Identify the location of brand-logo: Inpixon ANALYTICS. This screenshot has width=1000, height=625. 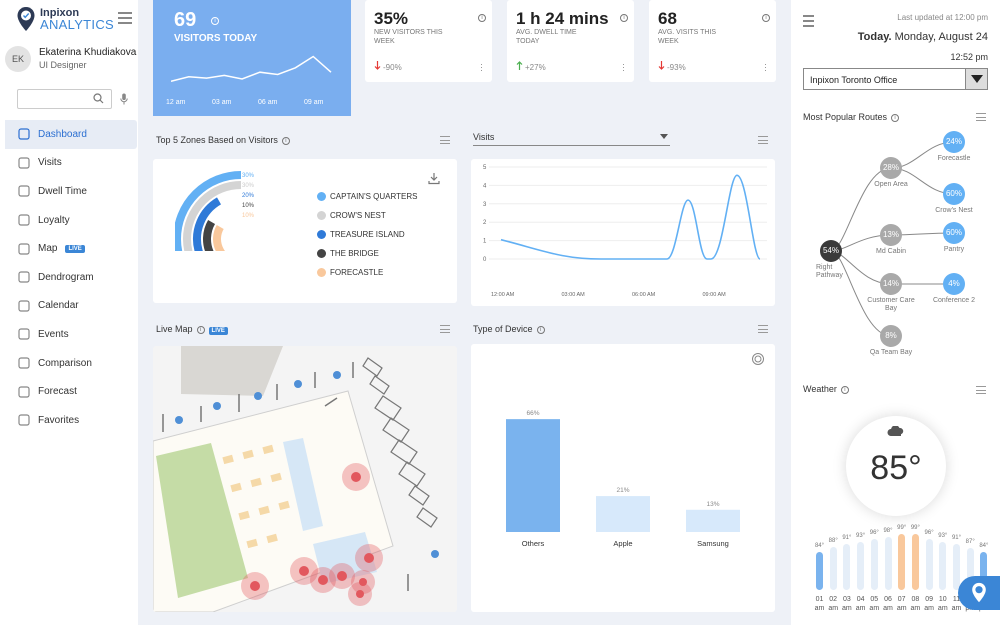
(65, 19).